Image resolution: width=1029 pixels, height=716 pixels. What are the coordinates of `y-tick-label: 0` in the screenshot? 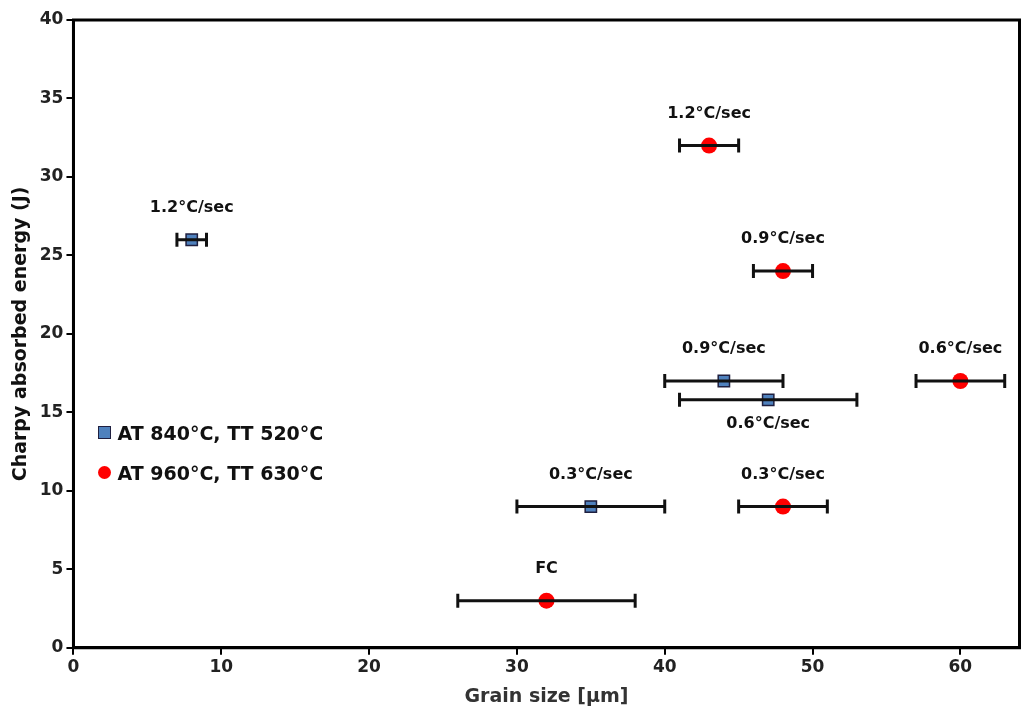 It's located at (57, 646).